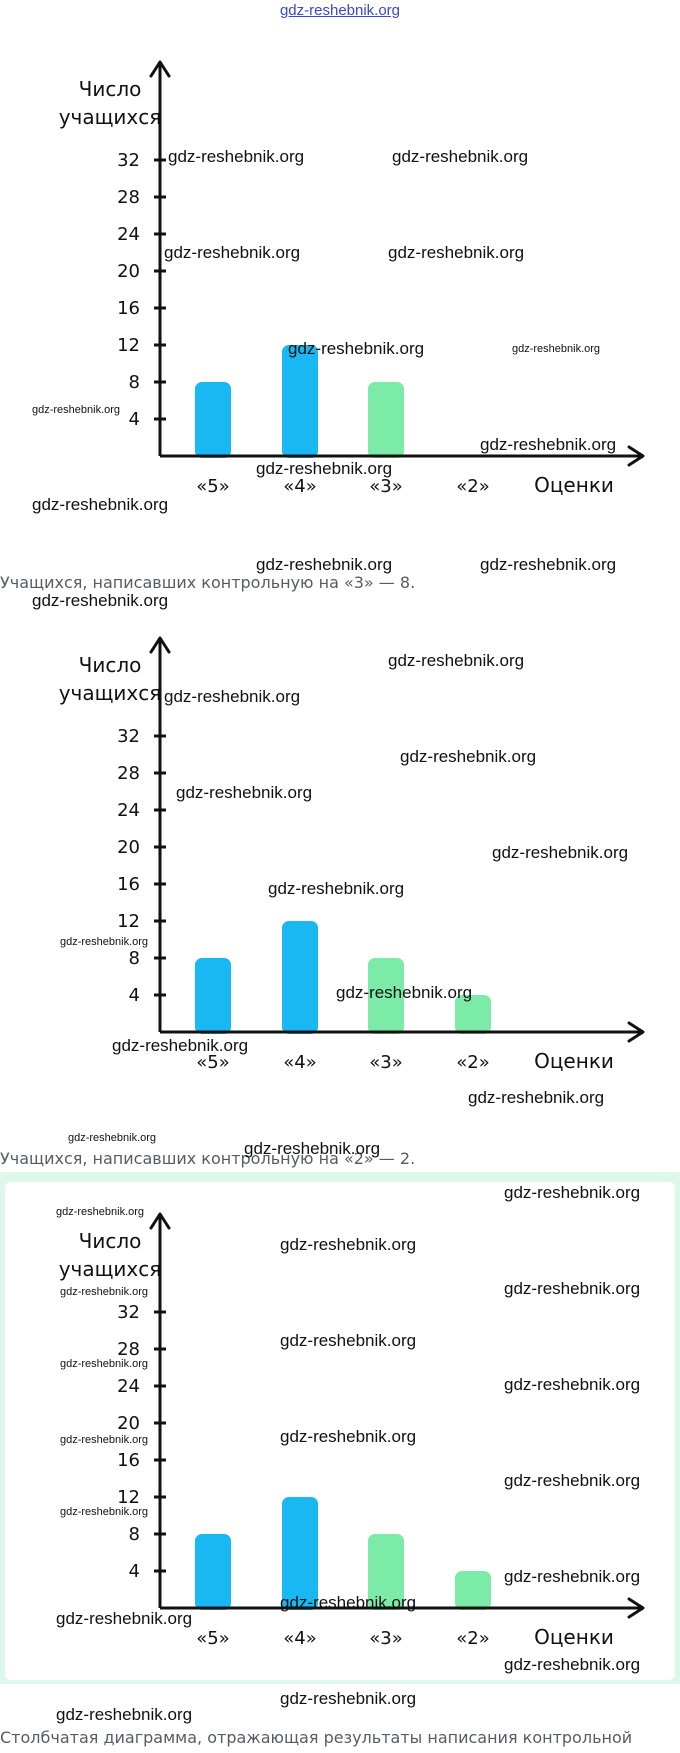 This screenshot has width=680, height=1753. What do you see at coordinates (385, 1062) in the screenshot?
I see `x-category-label: «3»` at bounding box center [385, 1062].